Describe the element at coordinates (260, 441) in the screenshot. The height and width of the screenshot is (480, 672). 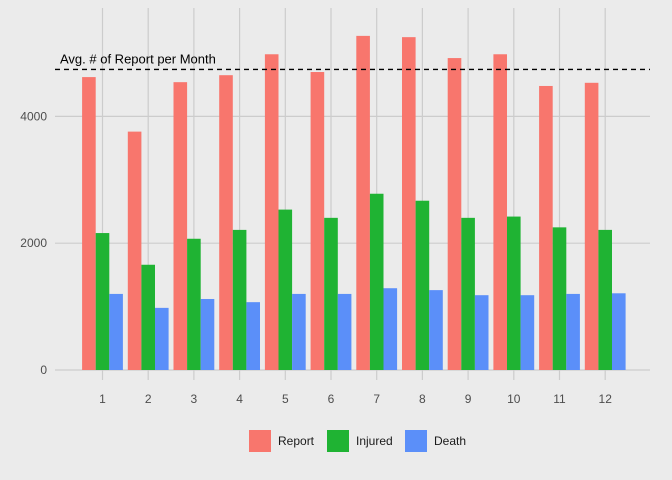
I see `legend-key-report` at that location.